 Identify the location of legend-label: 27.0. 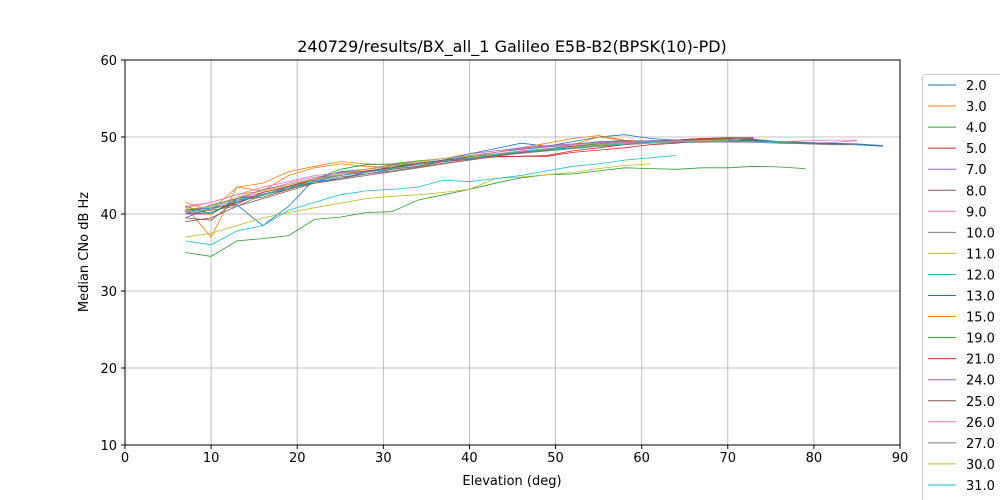
(980, 444).